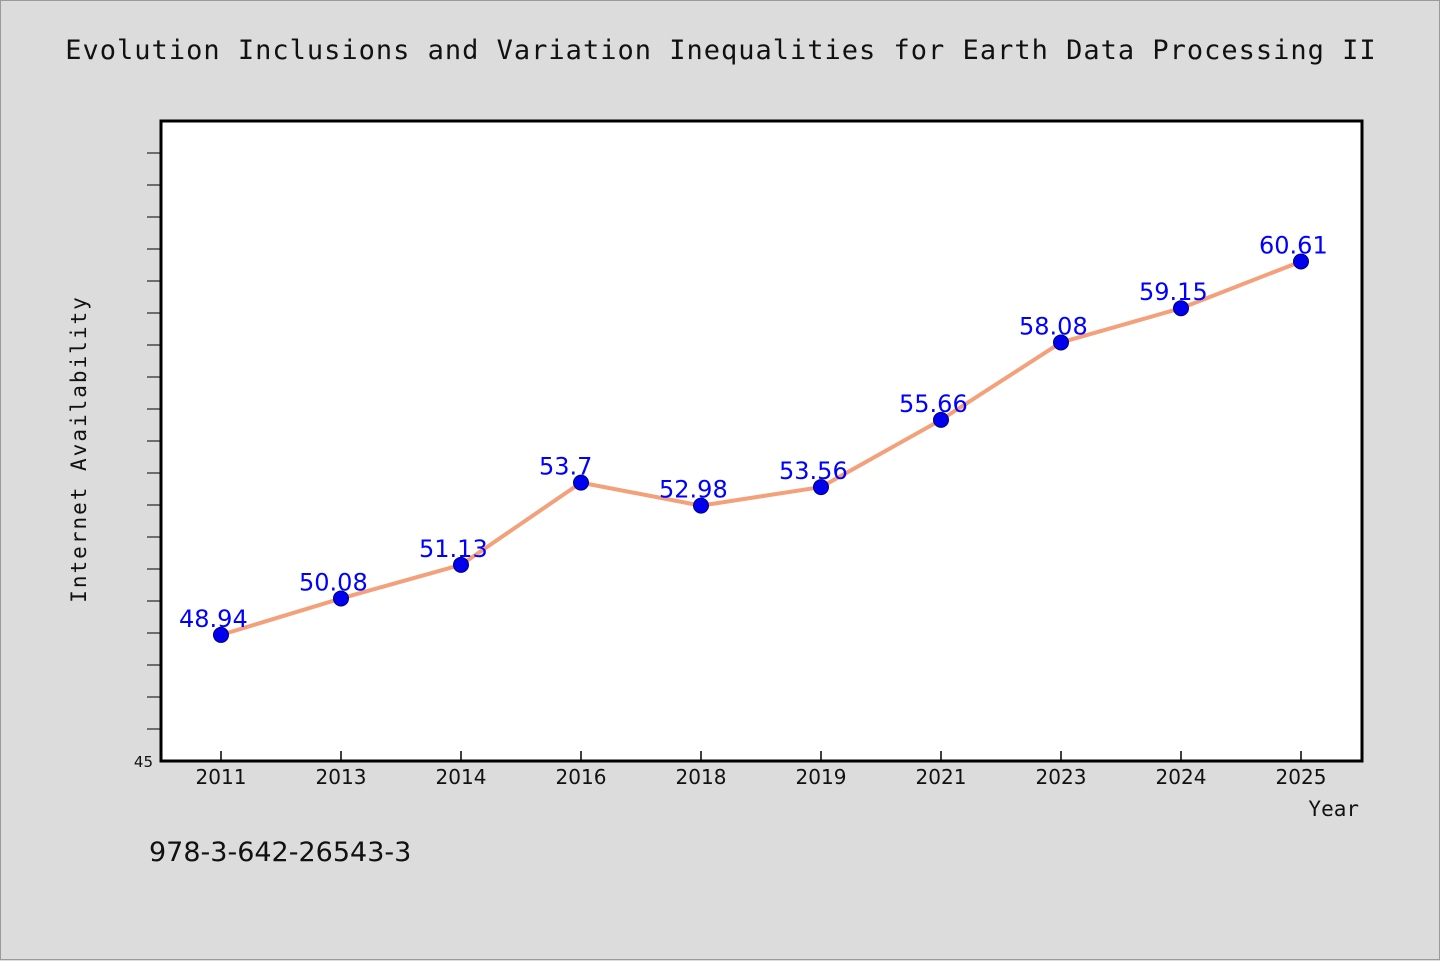  I want to click on data-label: 59.15, so click(1173, 292).